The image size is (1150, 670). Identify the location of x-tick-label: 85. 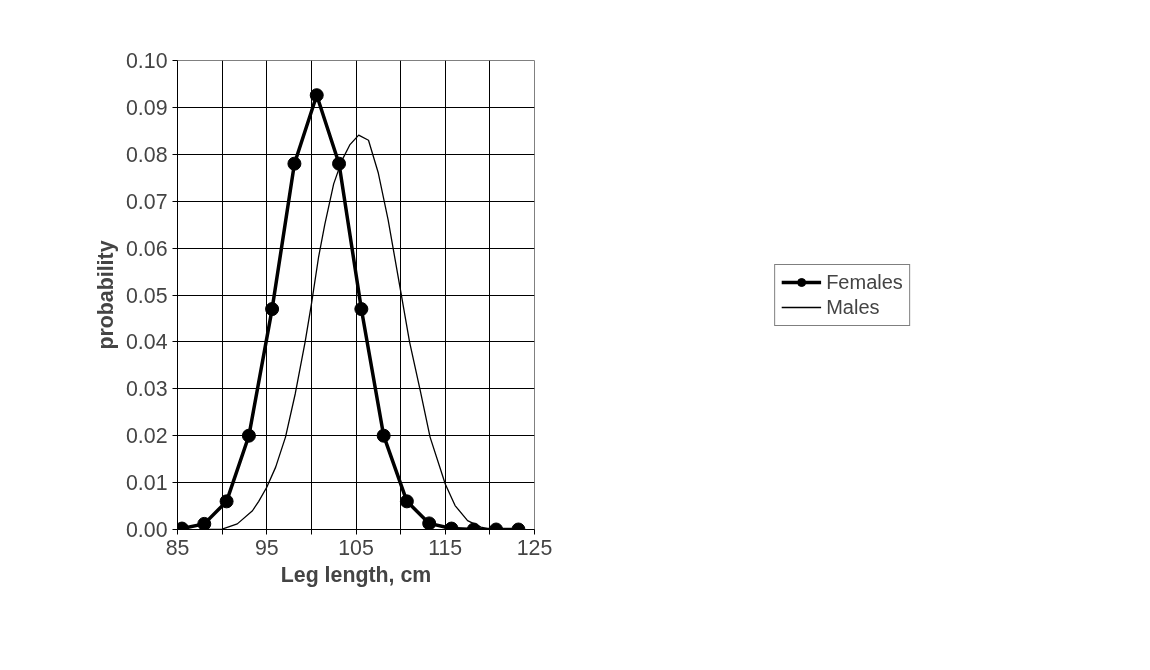
(177, 547).